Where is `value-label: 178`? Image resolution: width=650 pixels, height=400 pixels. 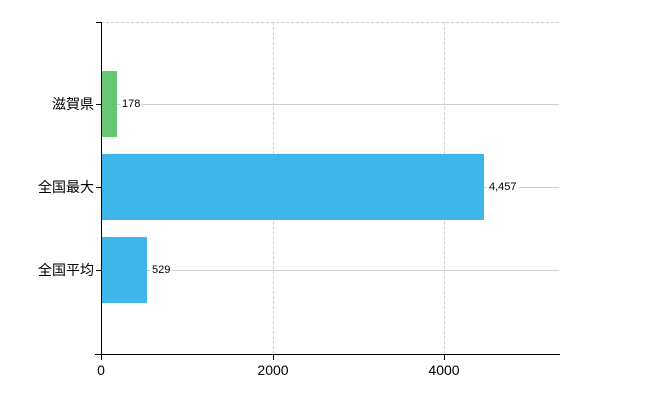
value-label: 178 is located at coordinates (131, 104).